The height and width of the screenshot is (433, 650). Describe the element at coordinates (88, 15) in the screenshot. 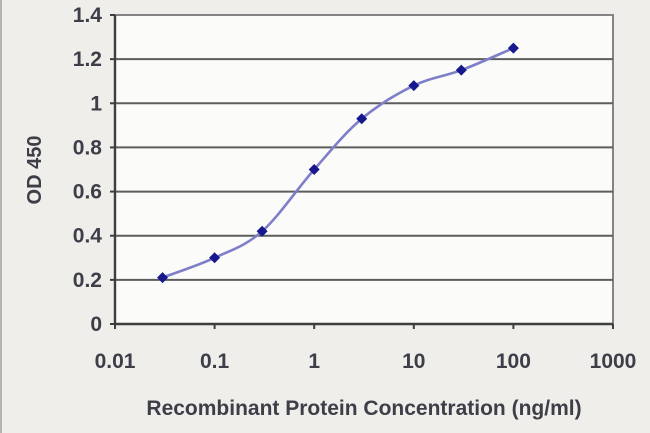

I see `y-tick-label: 1.4` at that location.